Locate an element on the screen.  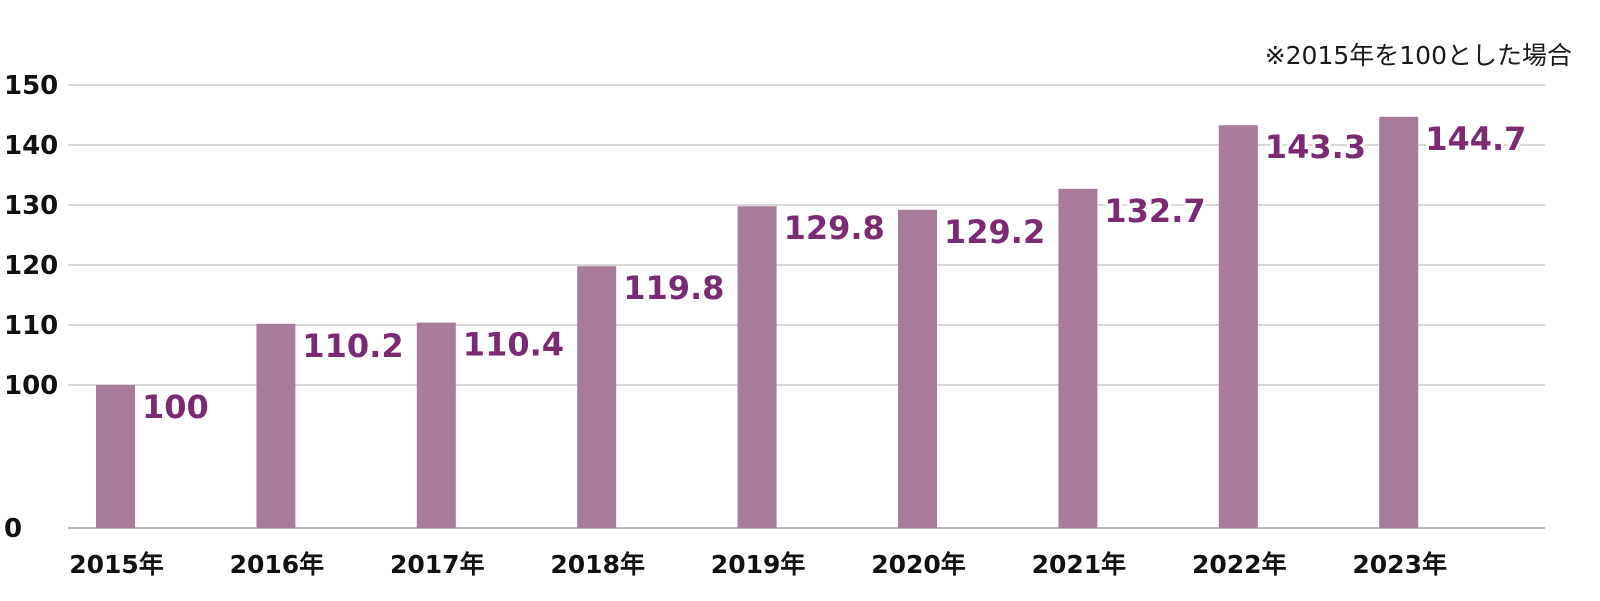
x-tick-label: 2022年 is located at coordinates (1239, 564).